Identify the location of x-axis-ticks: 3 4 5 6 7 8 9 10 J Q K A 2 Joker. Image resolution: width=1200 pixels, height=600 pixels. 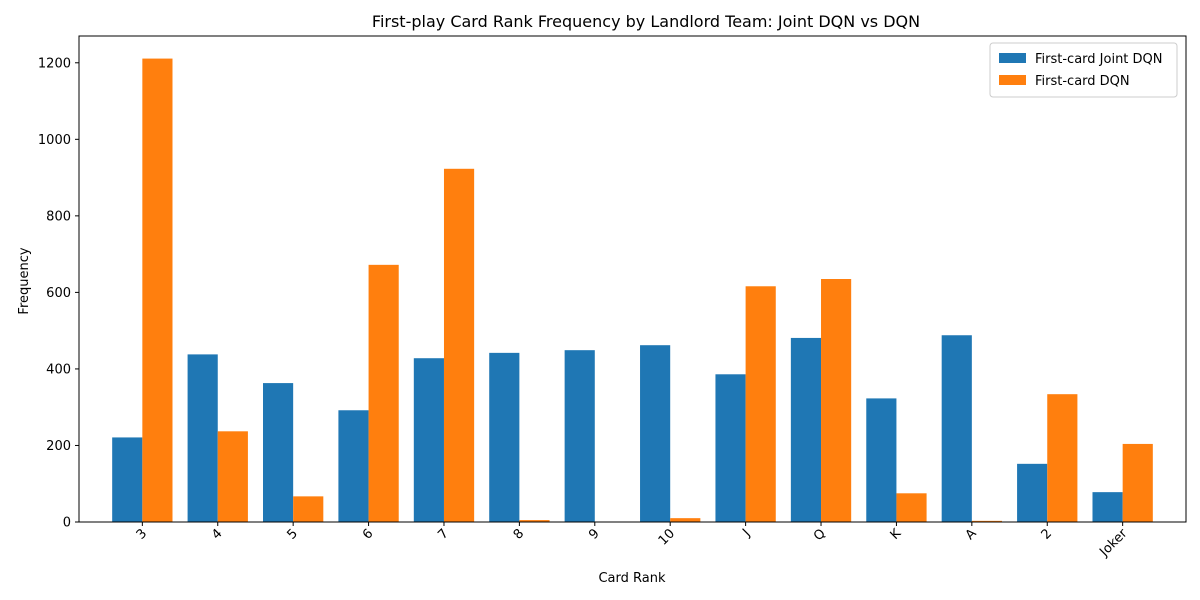
(632, 541).